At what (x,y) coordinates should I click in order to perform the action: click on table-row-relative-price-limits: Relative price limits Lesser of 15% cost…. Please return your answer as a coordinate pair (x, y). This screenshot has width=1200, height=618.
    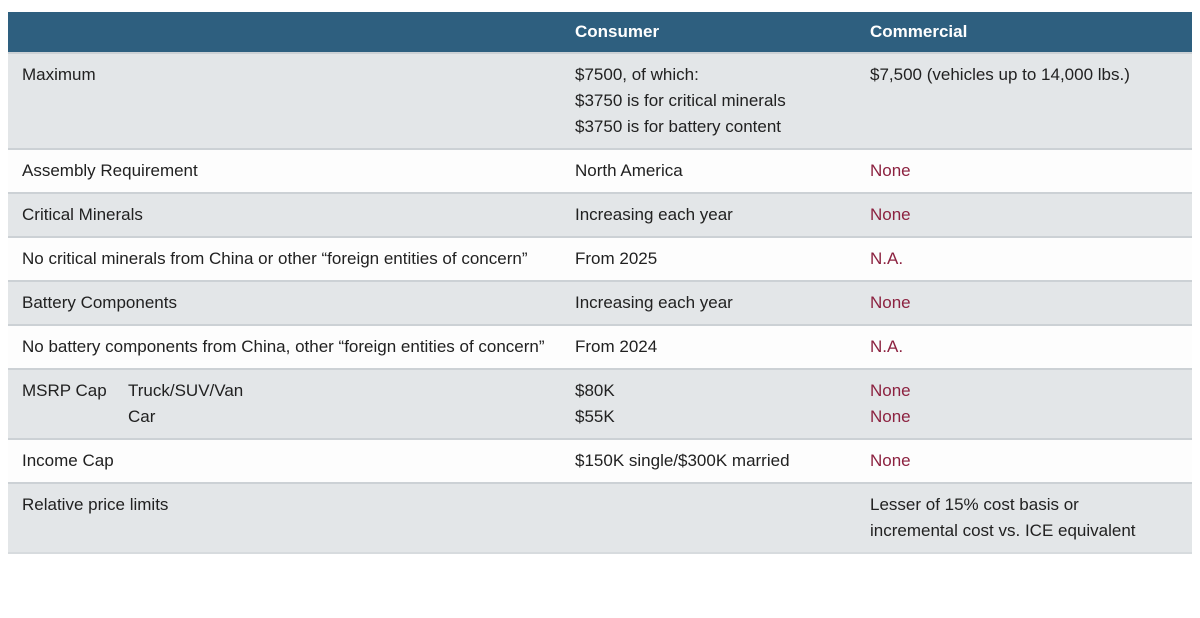
    Looking at the image, I should click on (600, 518).